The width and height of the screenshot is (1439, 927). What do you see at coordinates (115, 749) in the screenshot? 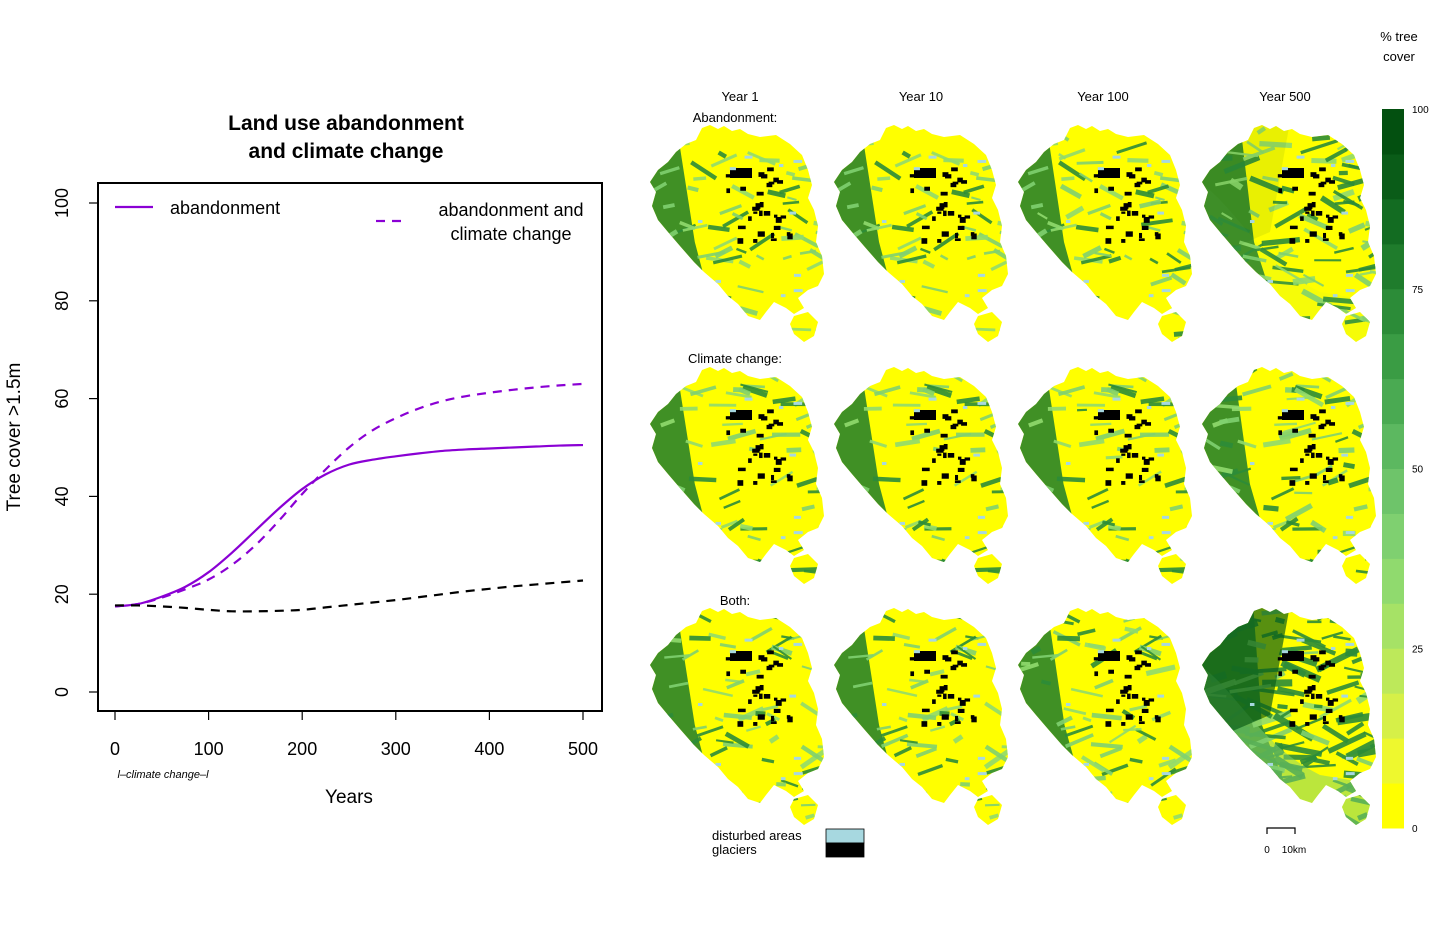
I see `x-tick-label: 0` at bounding box center [115, 749].